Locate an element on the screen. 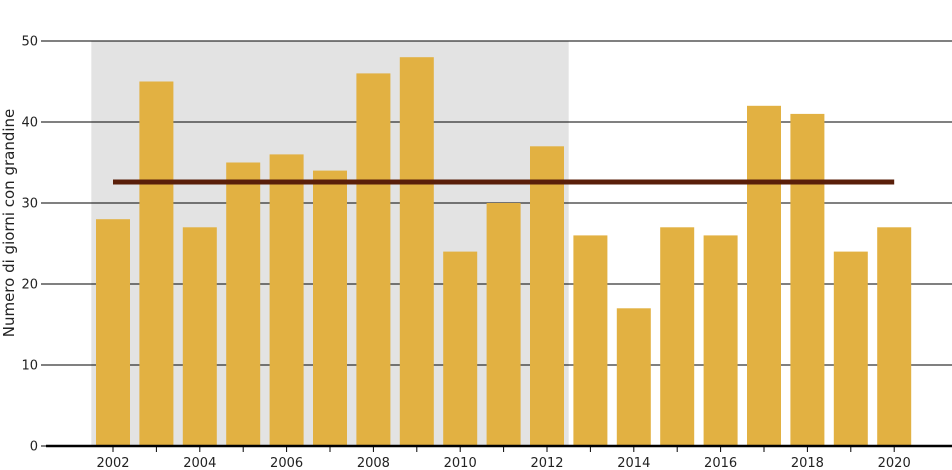 This screenshot has height=470, width=952. x-tick-label-2018: 2018 is located at coordinates (807, 463).